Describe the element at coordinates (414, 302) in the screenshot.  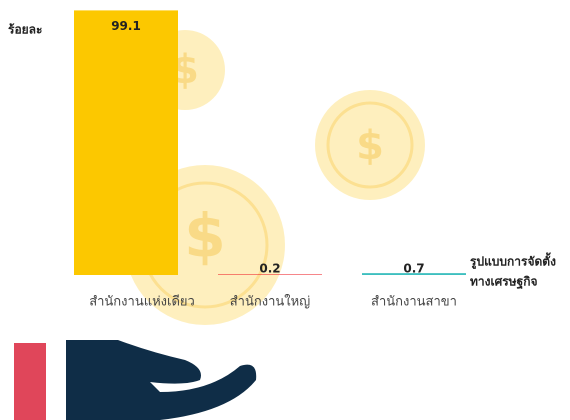
I see `x-tick-label: สำนักงานสาขา` at that location.